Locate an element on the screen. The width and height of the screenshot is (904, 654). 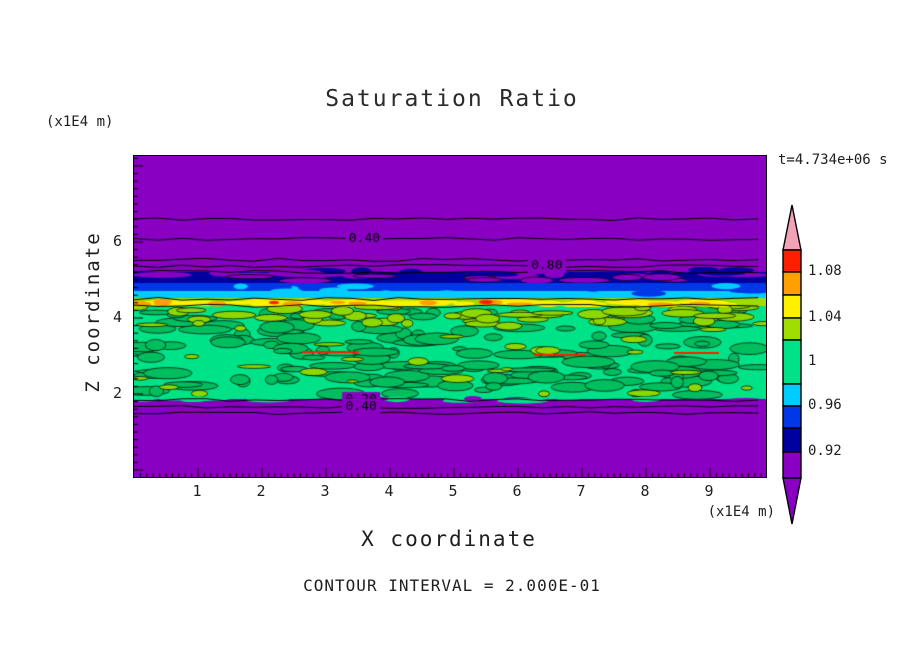
colorbar is located at coordinates (792, 364).